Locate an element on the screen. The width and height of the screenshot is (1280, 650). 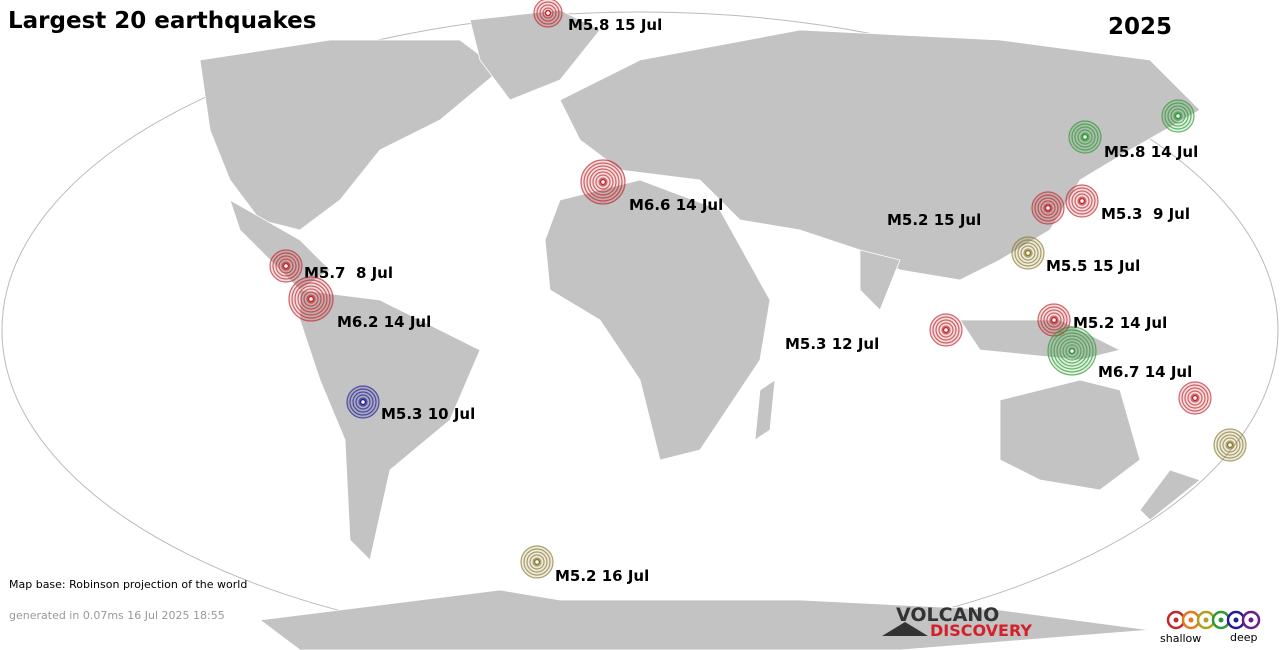
quake-label: M5.3 9 Jul is located at coordinates (1145, 214).